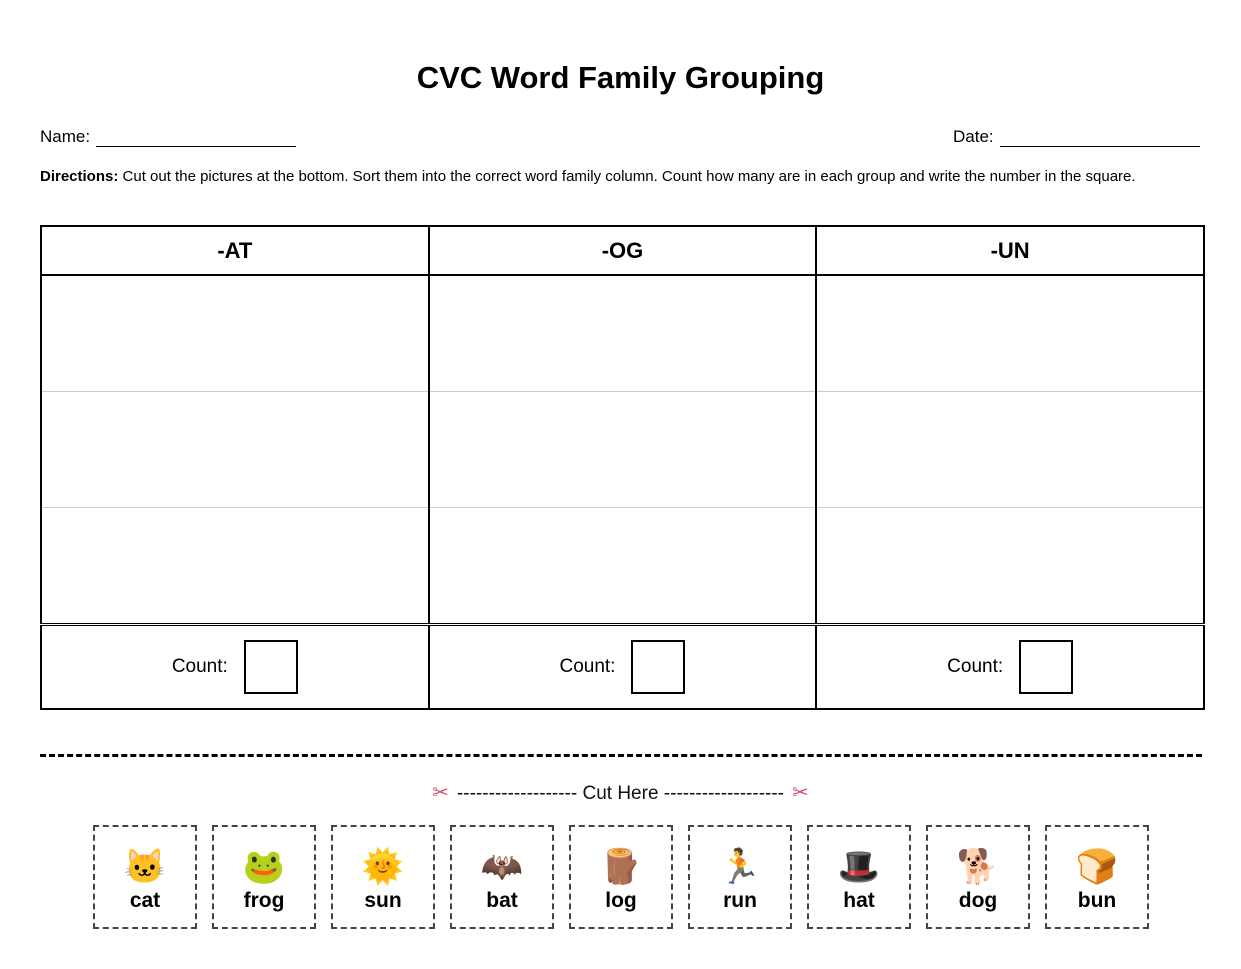  Describe the element at coordinates (978, 900) in the screenshot. I see `card-word: dog` at that location.